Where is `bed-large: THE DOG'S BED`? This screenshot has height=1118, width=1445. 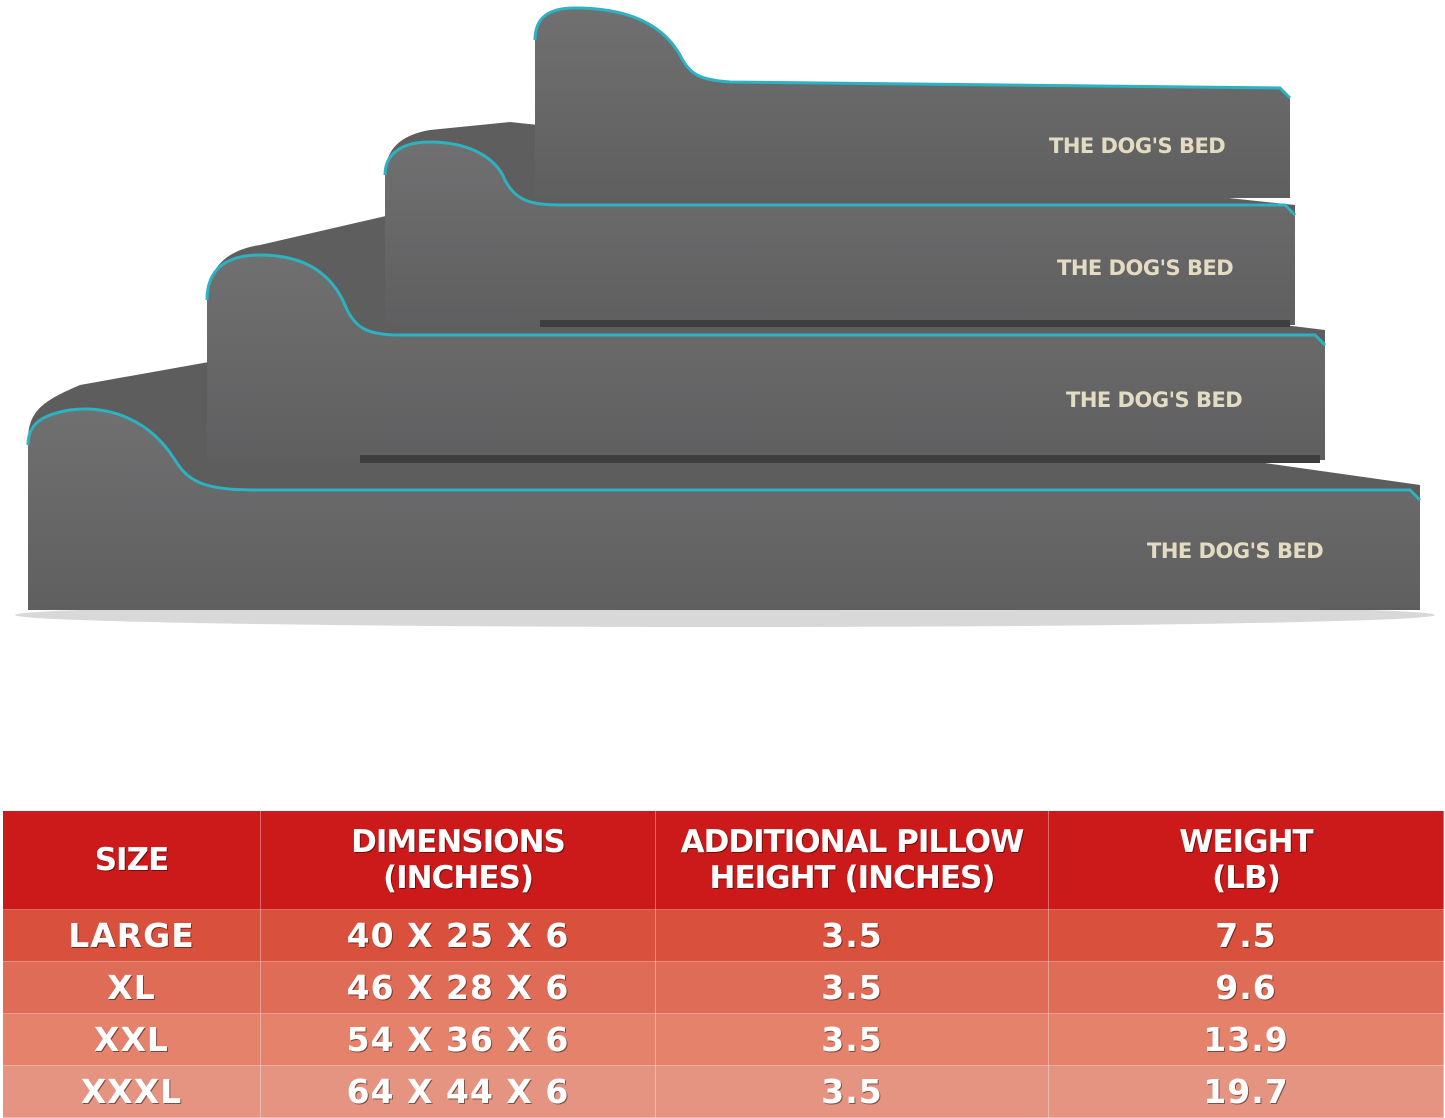
bed-large: THE DOG'S BED is located at coordinates (912, 102).